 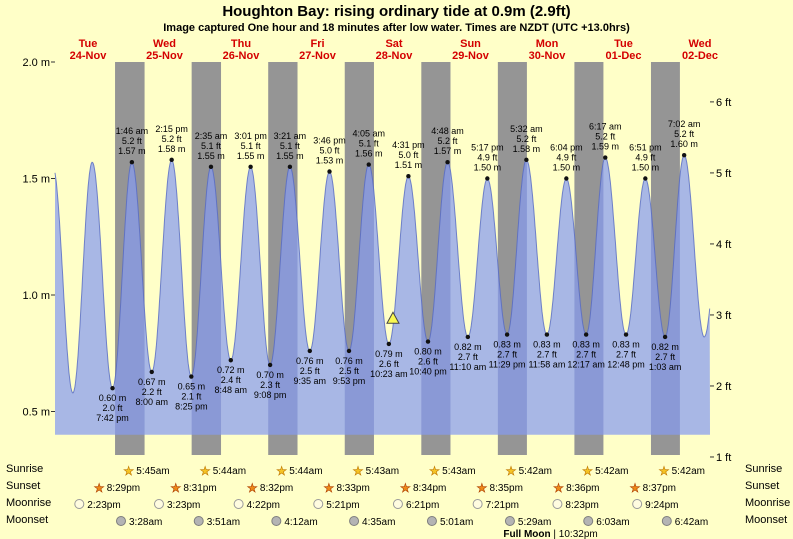 I want to click on sunset-time: 8:29pm, so click(x=123, y=488).